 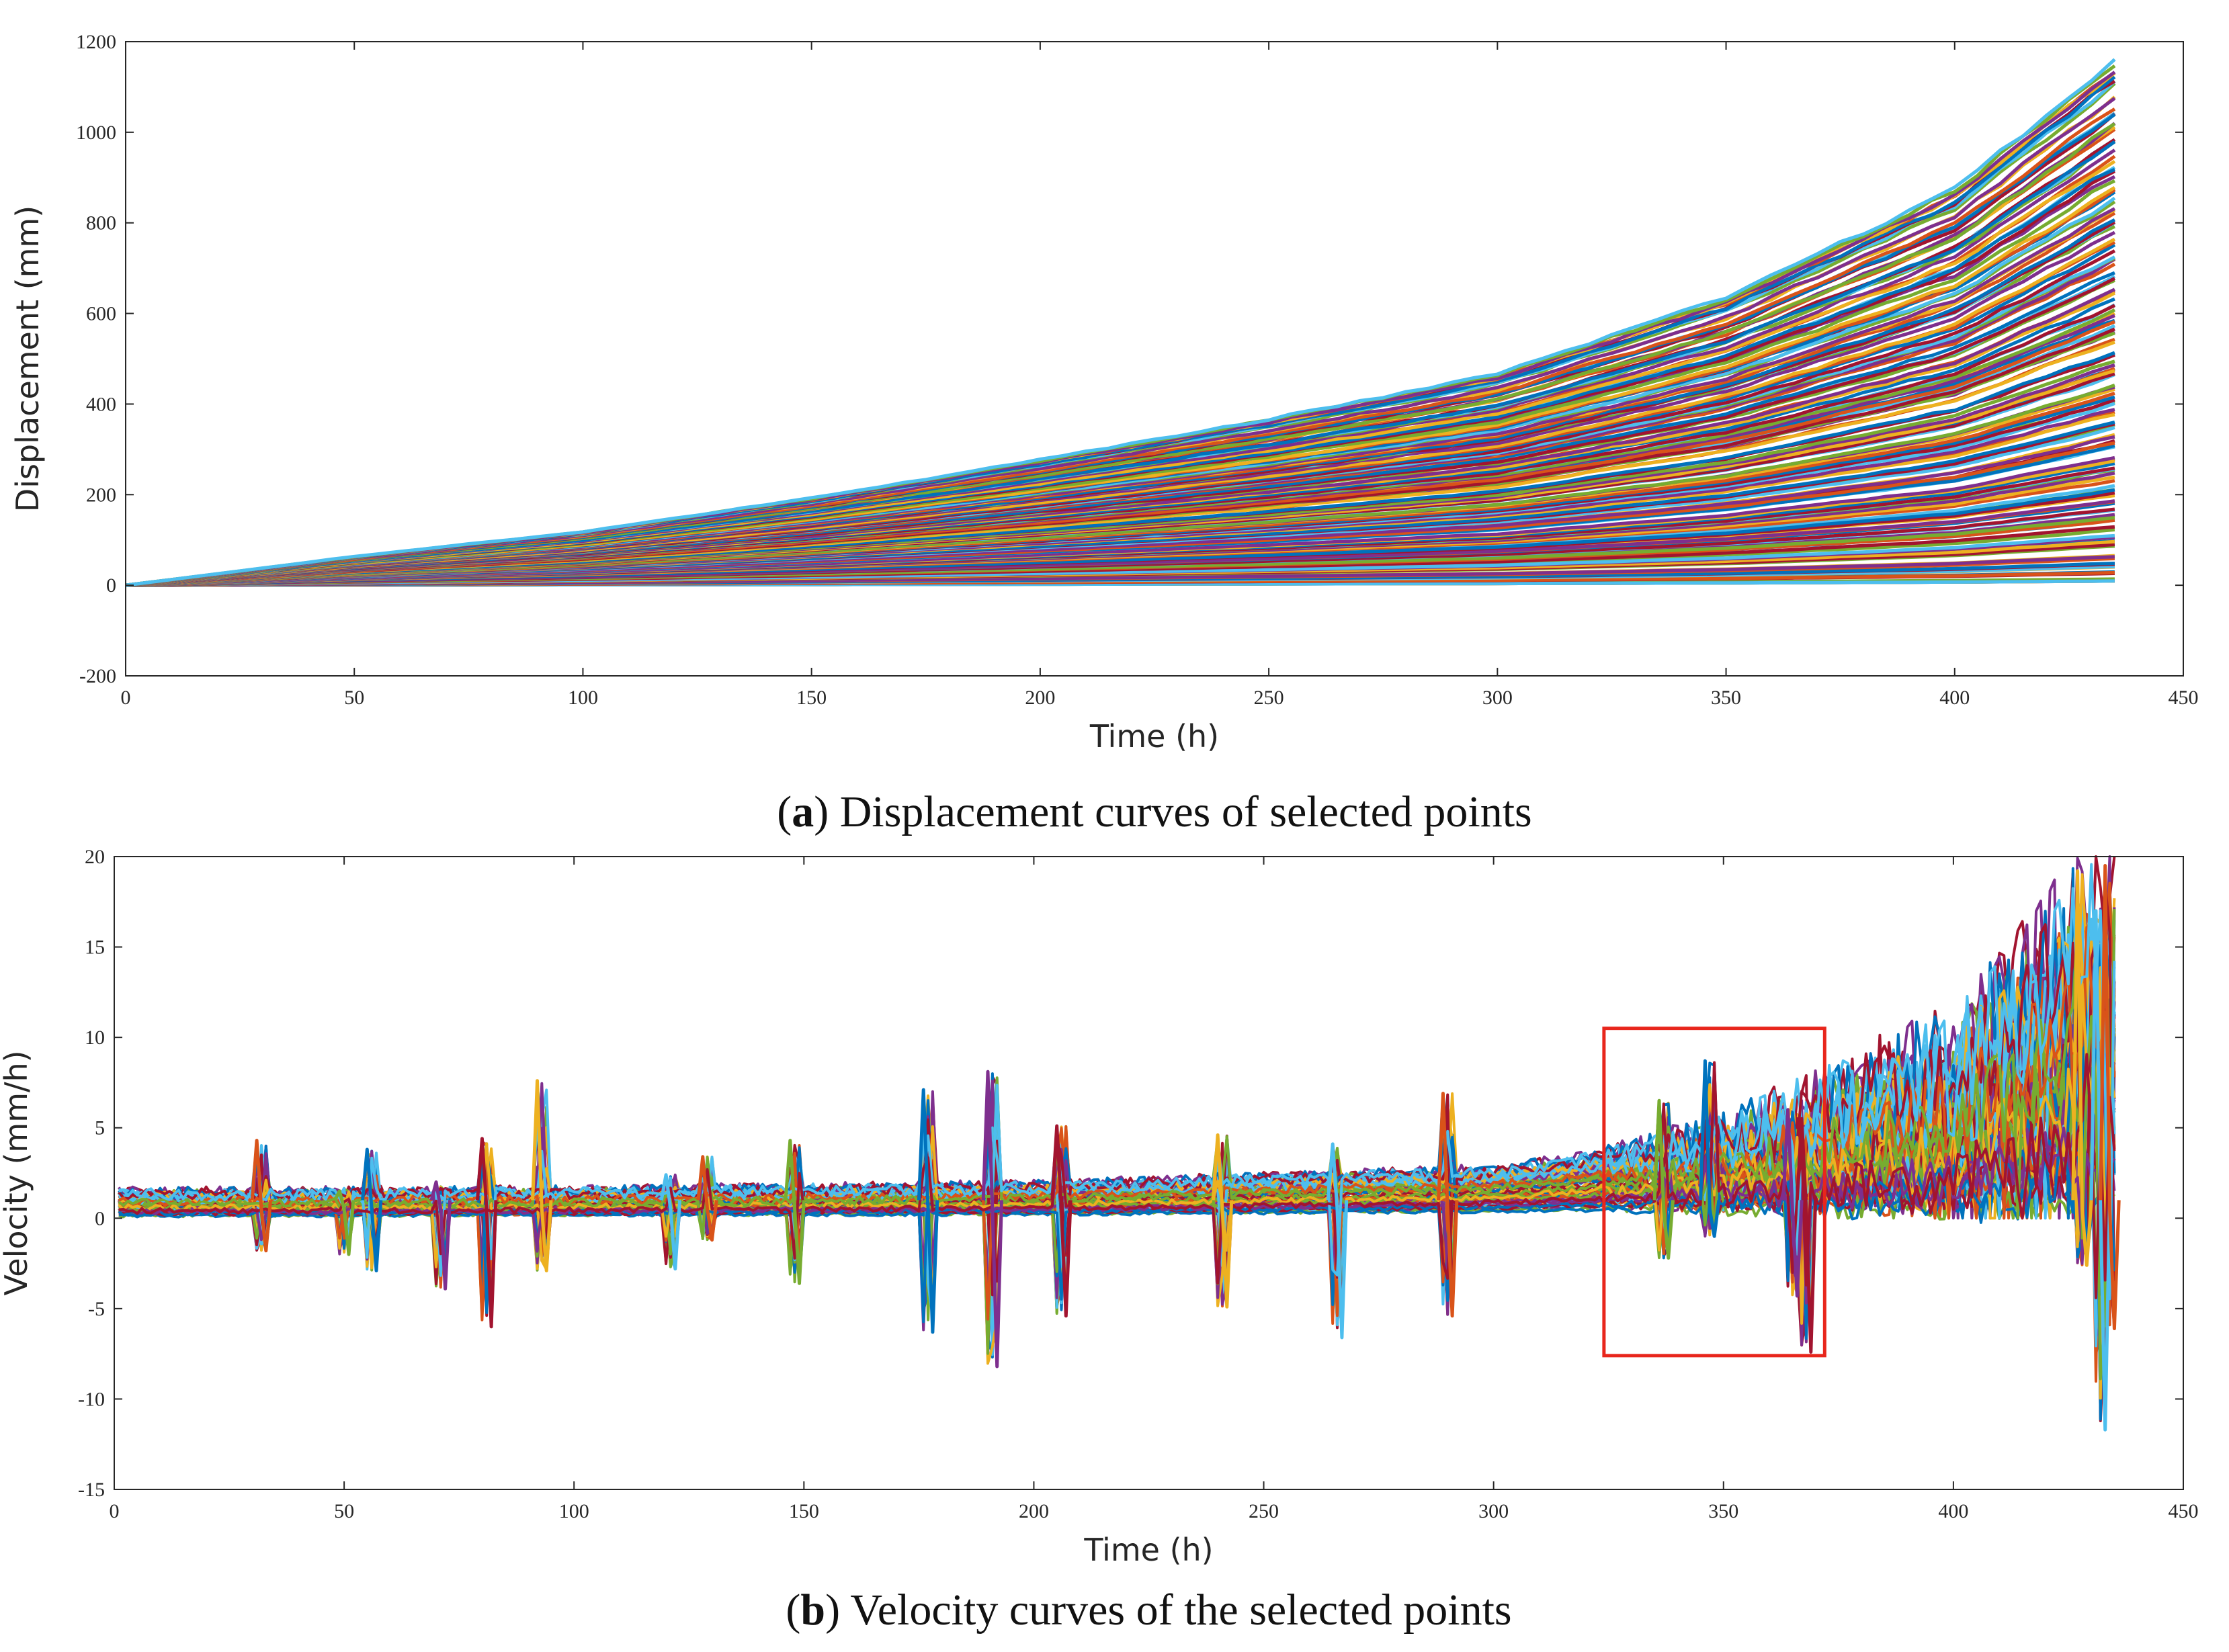 I want to click on y-tick-label: 400, so click(x=101, y=404).